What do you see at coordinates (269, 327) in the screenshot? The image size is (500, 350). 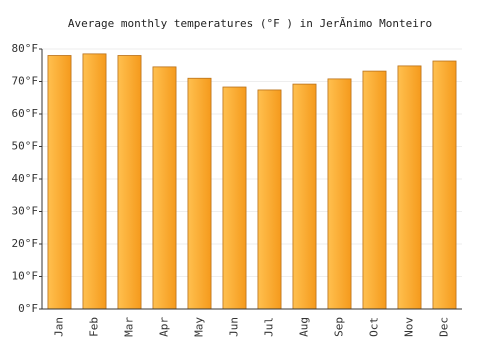 I see `x-tick-label: Jul` at bounding box center [269, 327].